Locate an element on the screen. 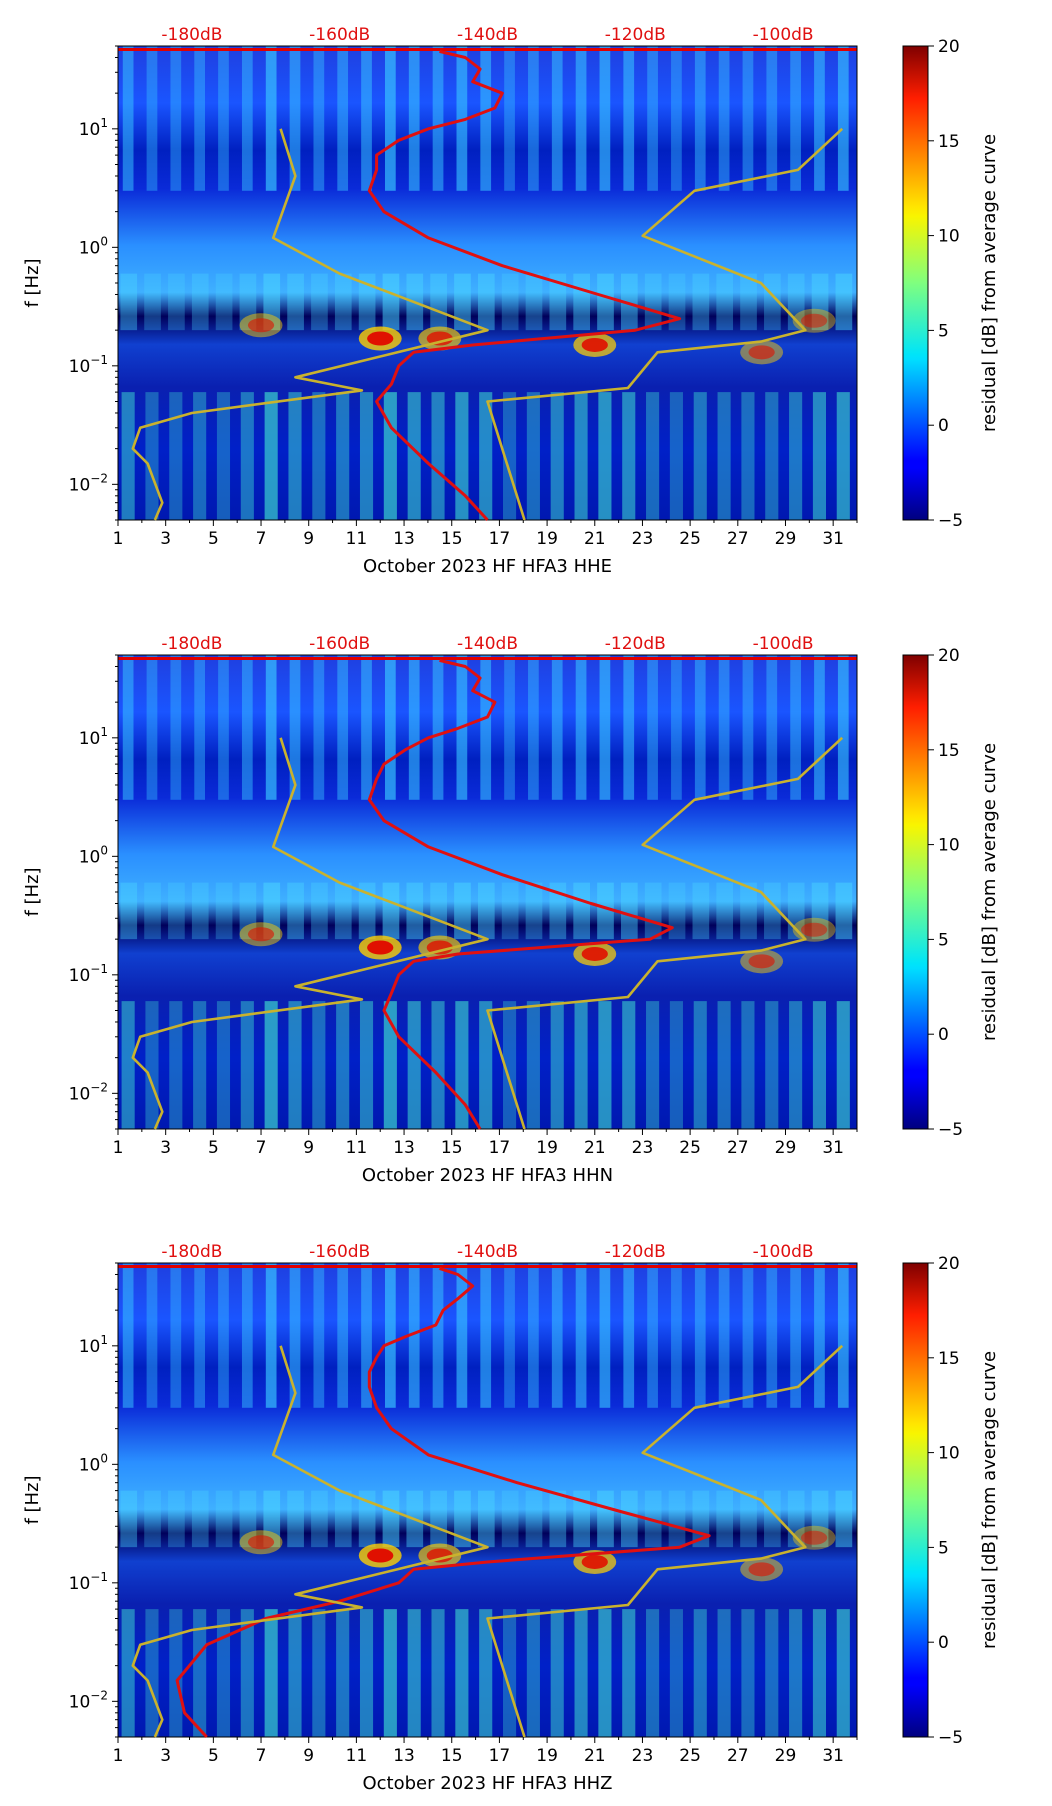 The height and width of the screenshot is (1806, 1052). x-tick-label: 5 is located at coordinates (213, 1756).